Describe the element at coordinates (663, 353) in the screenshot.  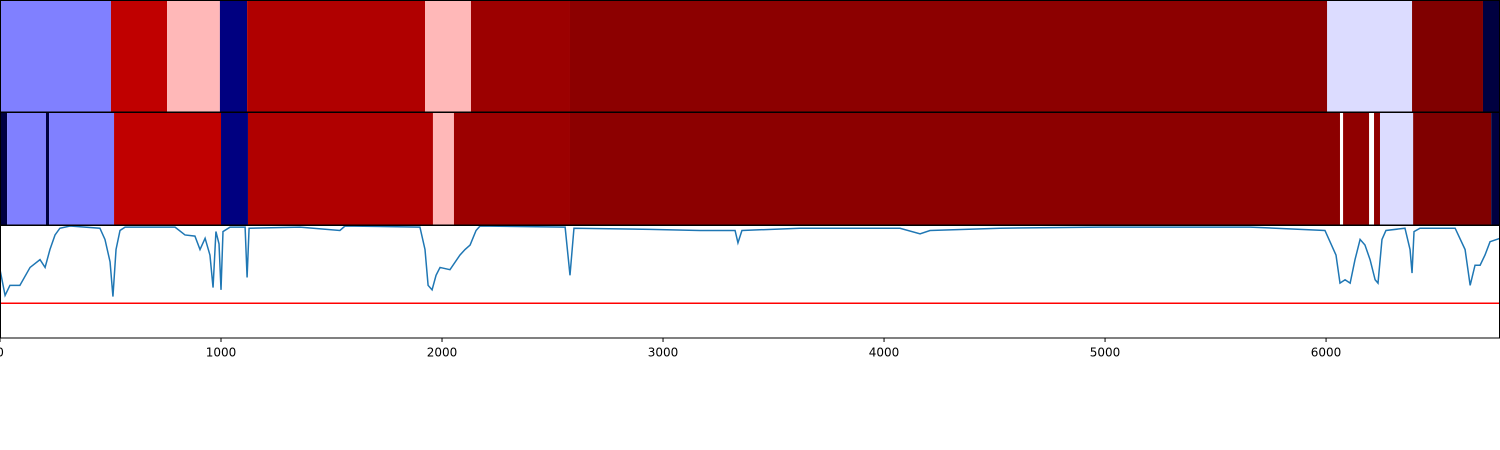
I see `x-tick-label: 3000` at that location.